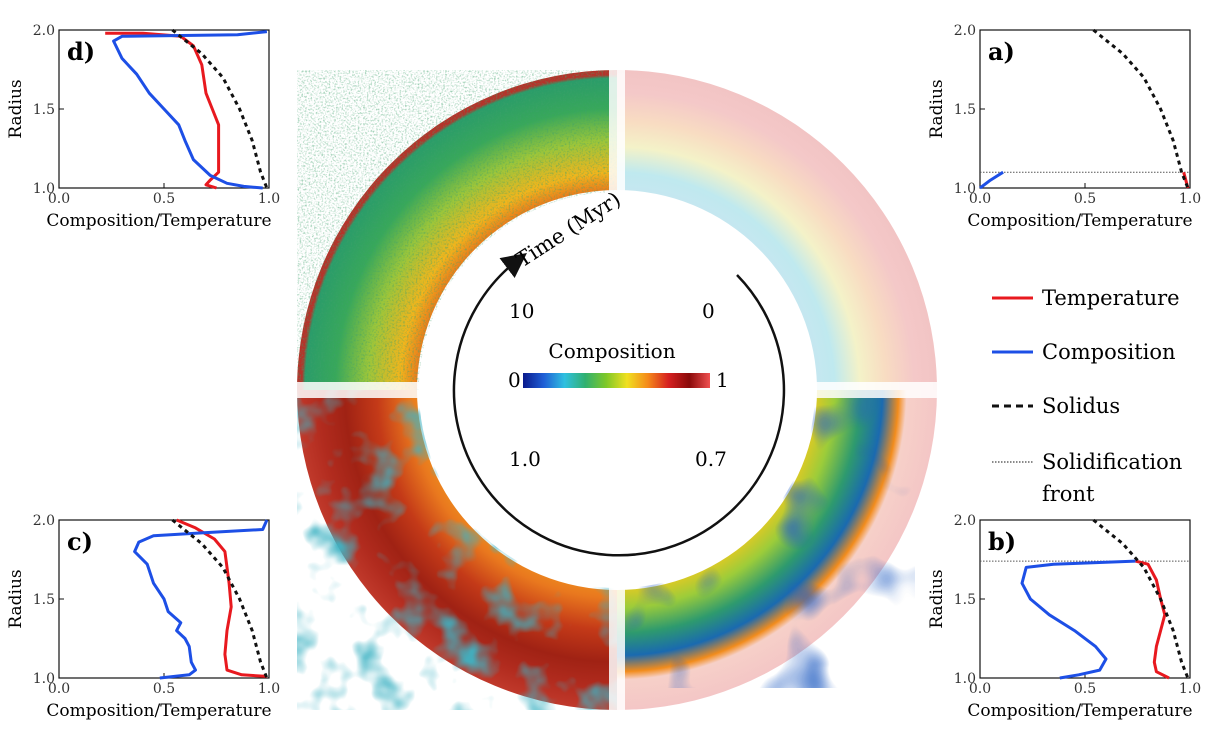 Image resolution: width=1210 pixels, height=736 pixels. Describe the element at coordinates (1002, 541) in the screenshot. I see `panel-label: b)` at that location.